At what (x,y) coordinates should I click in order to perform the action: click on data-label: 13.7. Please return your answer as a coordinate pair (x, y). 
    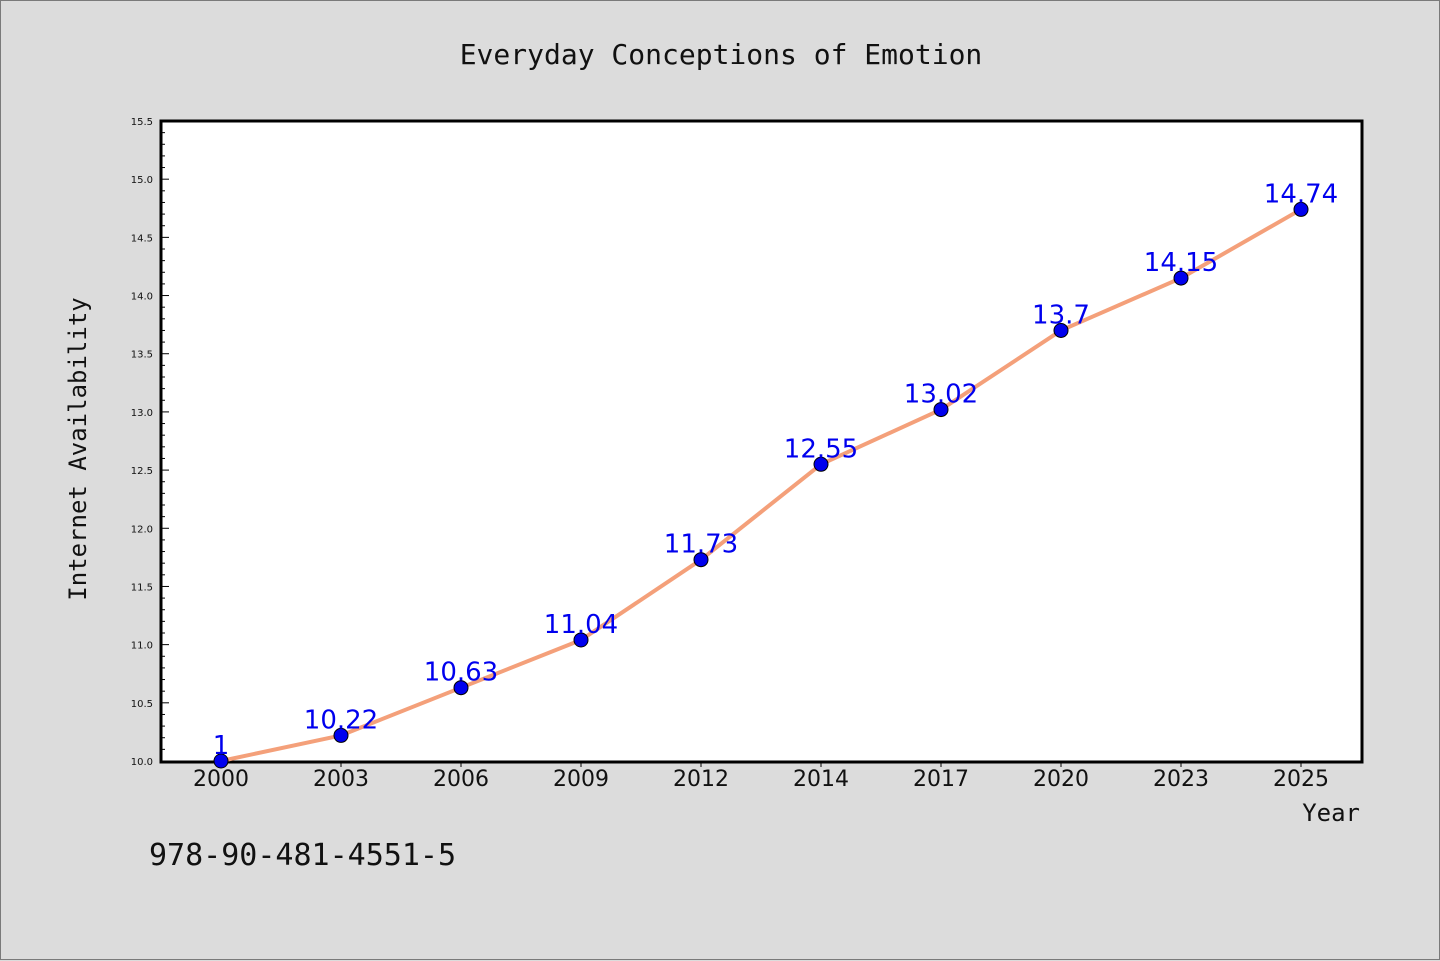
    Looking at the image, I should click on (1061, 315).